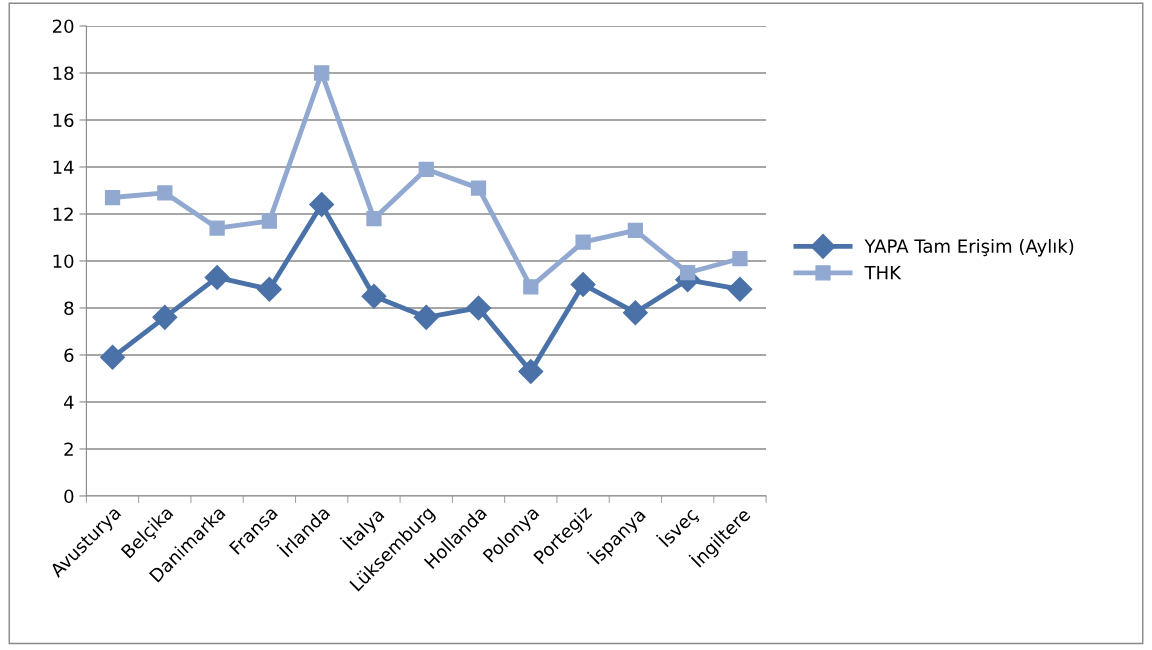 The height and width of the screenshot is (650, 1152). Describe the element at coordinates (63, 167) in the screenshot. I see `y-tick-label: 14` at that location.